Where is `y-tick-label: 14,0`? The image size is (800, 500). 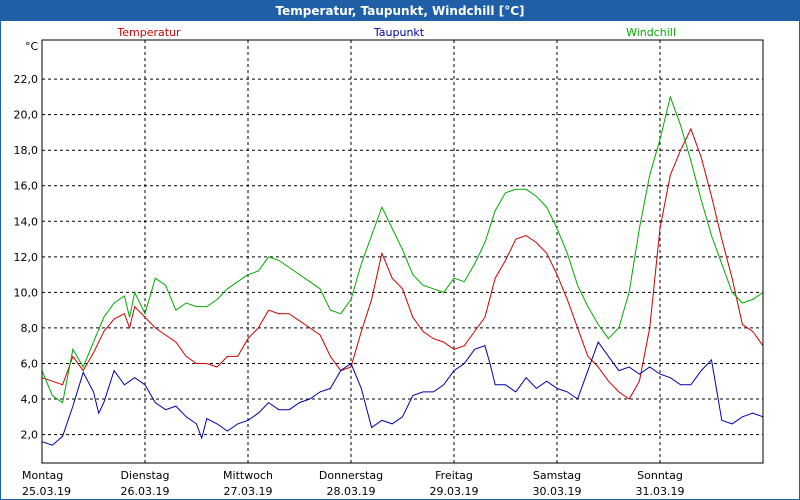
y-tick-label: 14,0 is located at coordinates (26, 221).